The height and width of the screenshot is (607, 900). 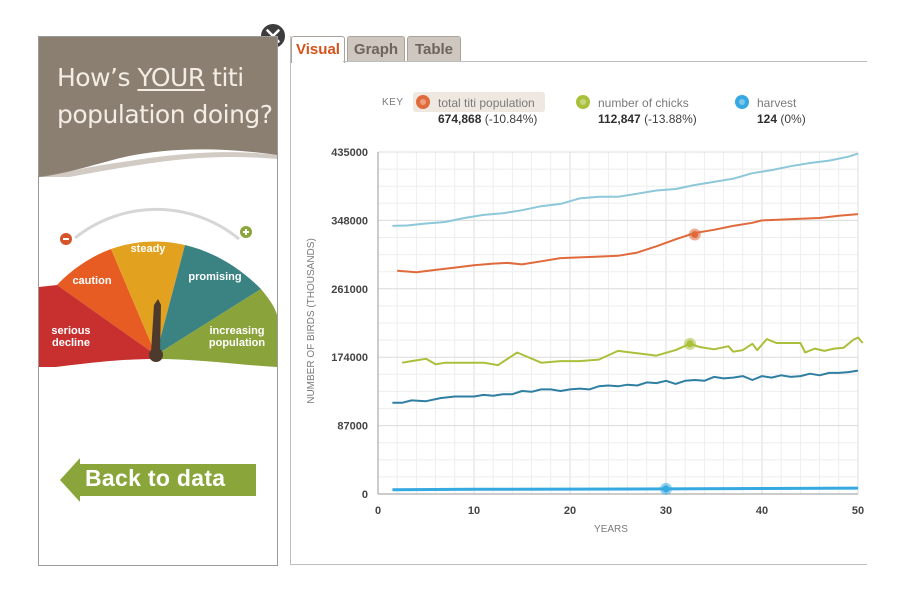 What do you see at coordinates (237, 337) in the screenshot?
I see `gauge-label-increasing-population: increasing population` at bounding box center [237, 337].